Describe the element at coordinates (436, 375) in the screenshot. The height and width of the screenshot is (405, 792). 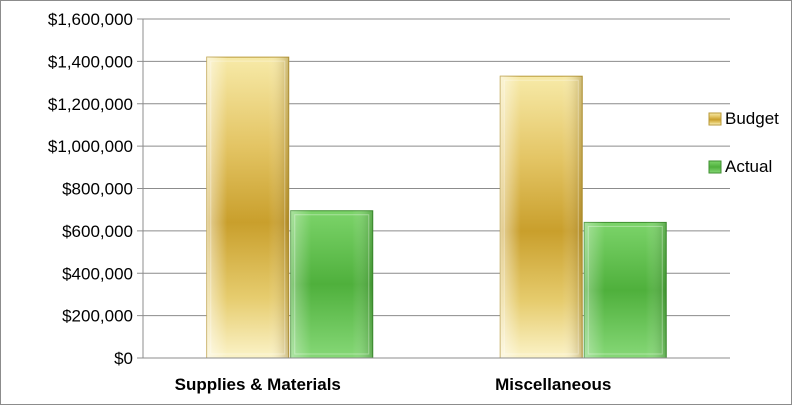
I see `x-axis: Supplies & Materials Miscellaneous` at that location.